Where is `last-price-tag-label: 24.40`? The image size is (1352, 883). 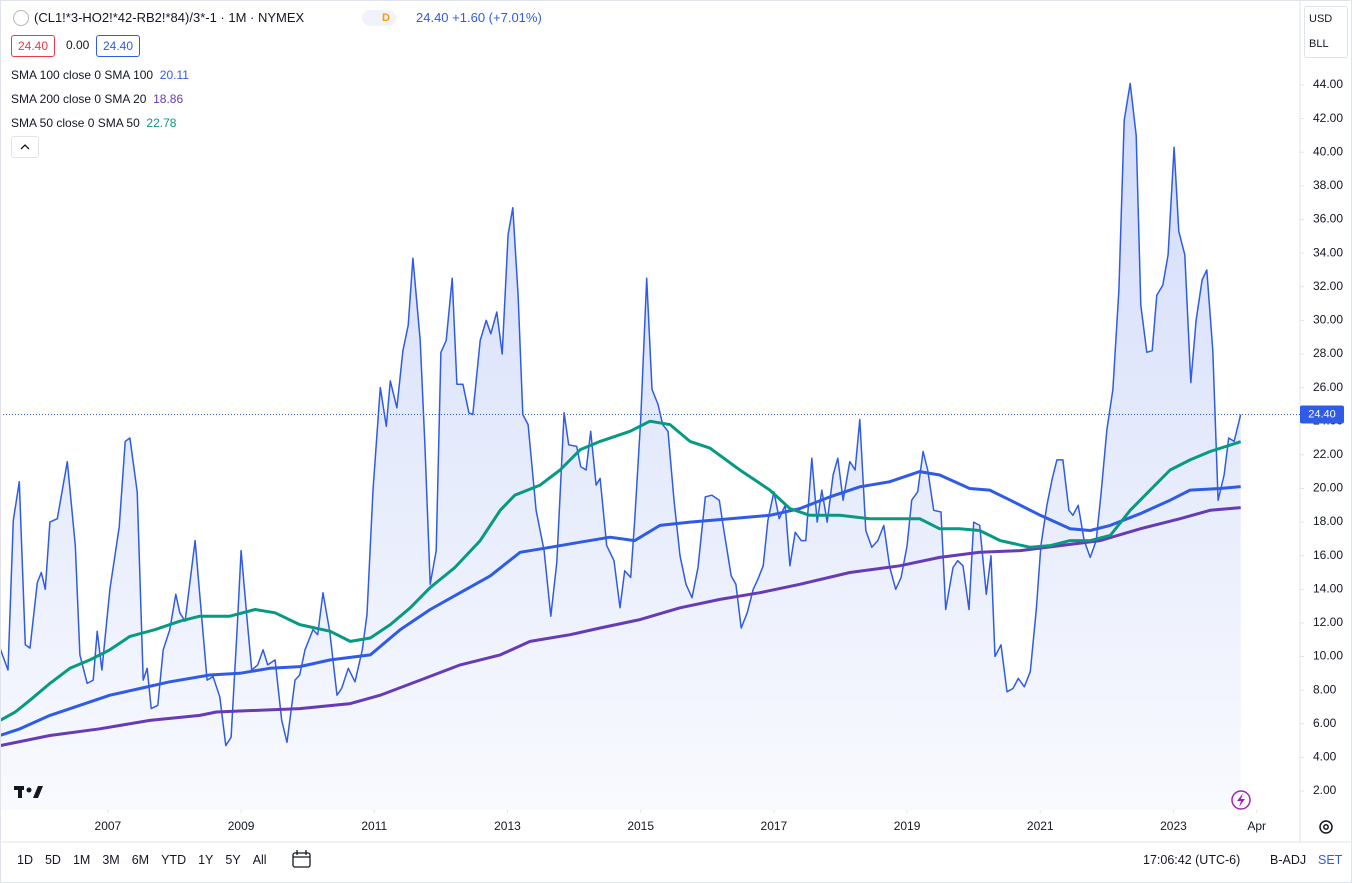
last-price-tag-label: 24.40 is located at coordinates (1322, 414).